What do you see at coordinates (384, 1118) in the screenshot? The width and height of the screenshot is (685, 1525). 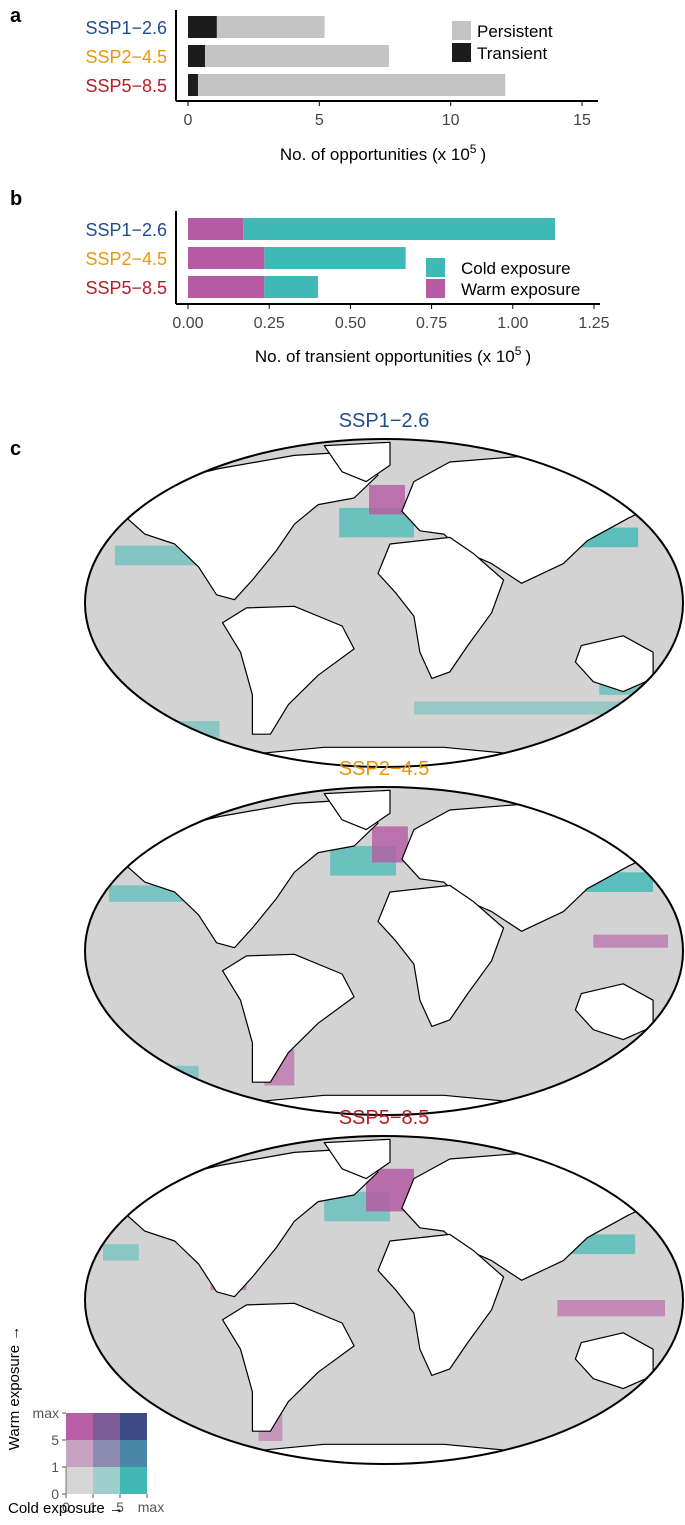 I see `map-title-3: SSP5−8.5` at bounding box center [384, 1118].